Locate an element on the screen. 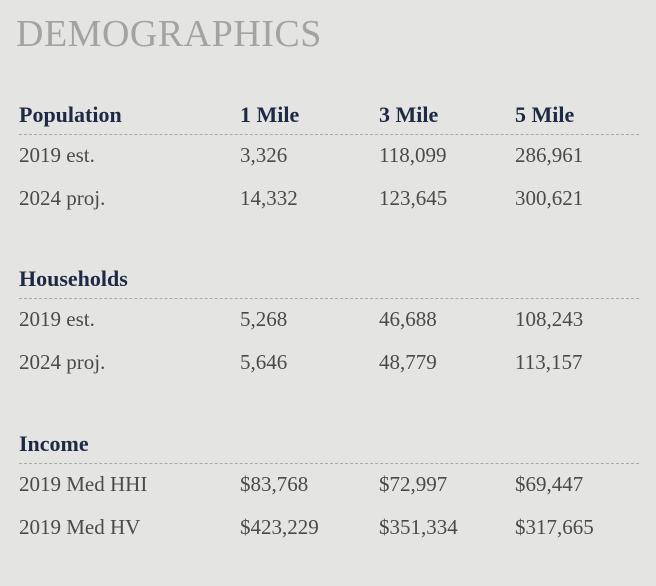 The image size is (656, 586). section-title: Population is located at coordinates (70, 114).